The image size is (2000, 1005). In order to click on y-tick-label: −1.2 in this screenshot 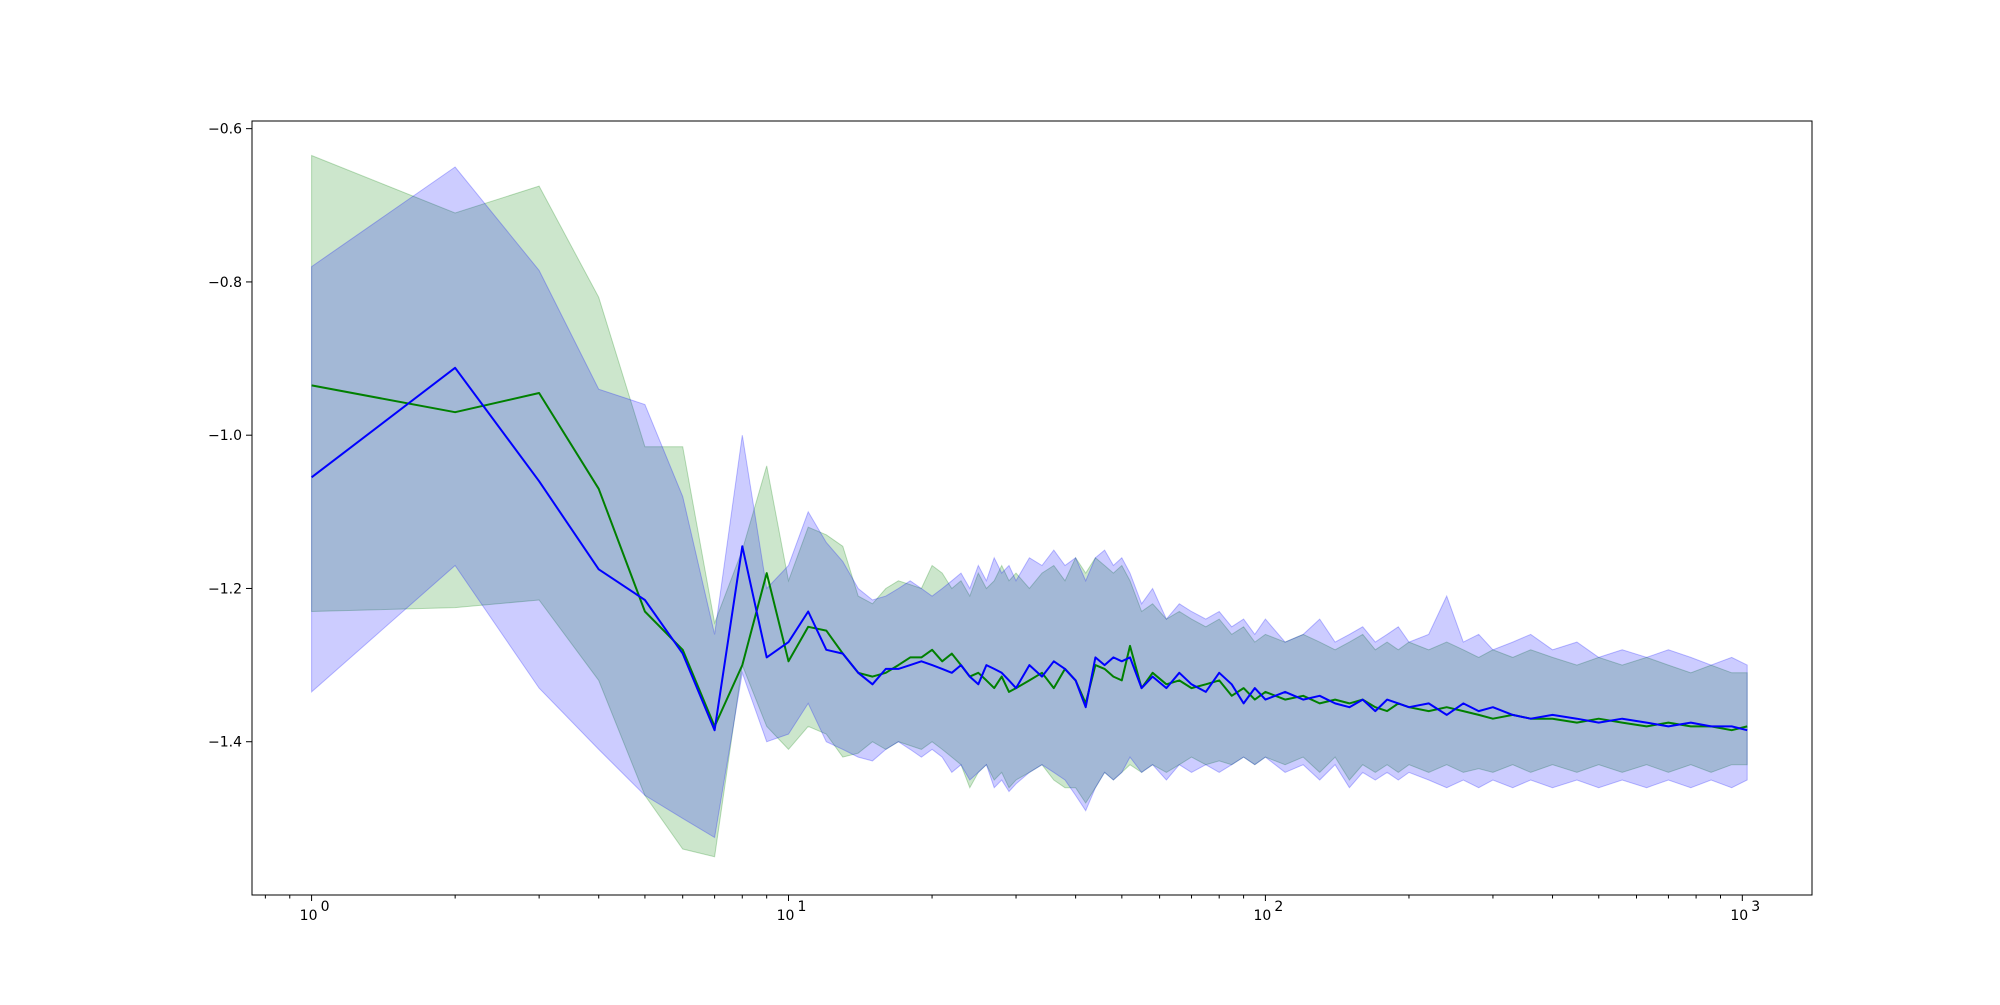, I will do `click(225, 589)`.